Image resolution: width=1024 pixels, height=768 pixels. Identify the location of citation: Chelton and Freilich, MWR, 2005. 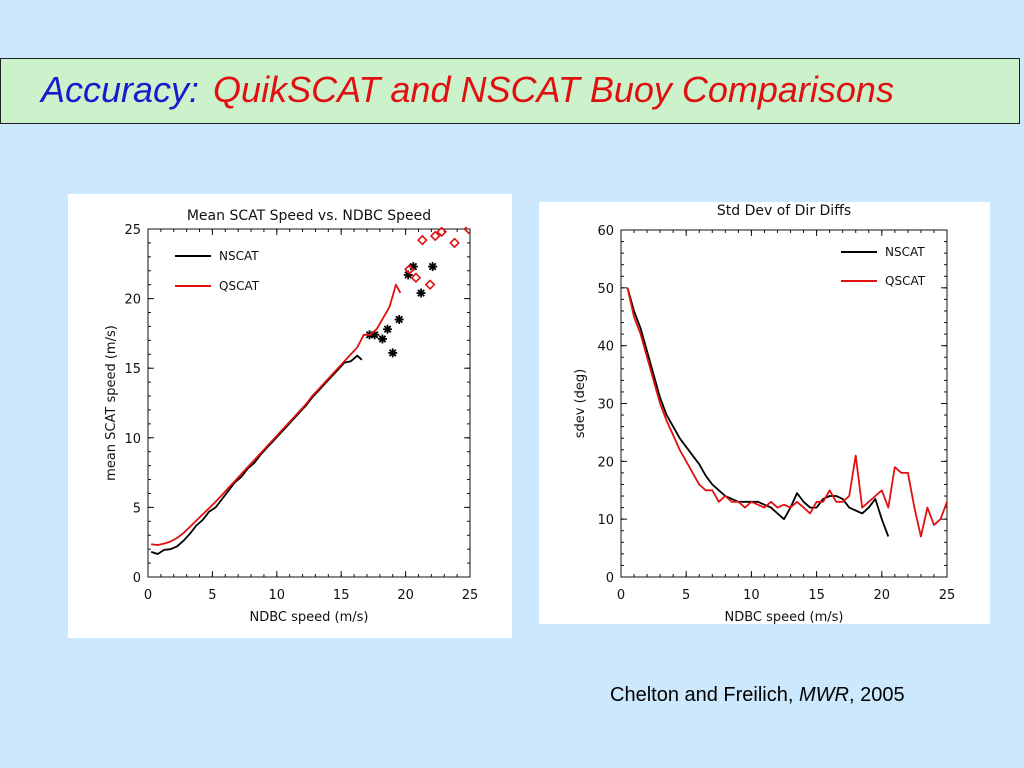
(757, 695).